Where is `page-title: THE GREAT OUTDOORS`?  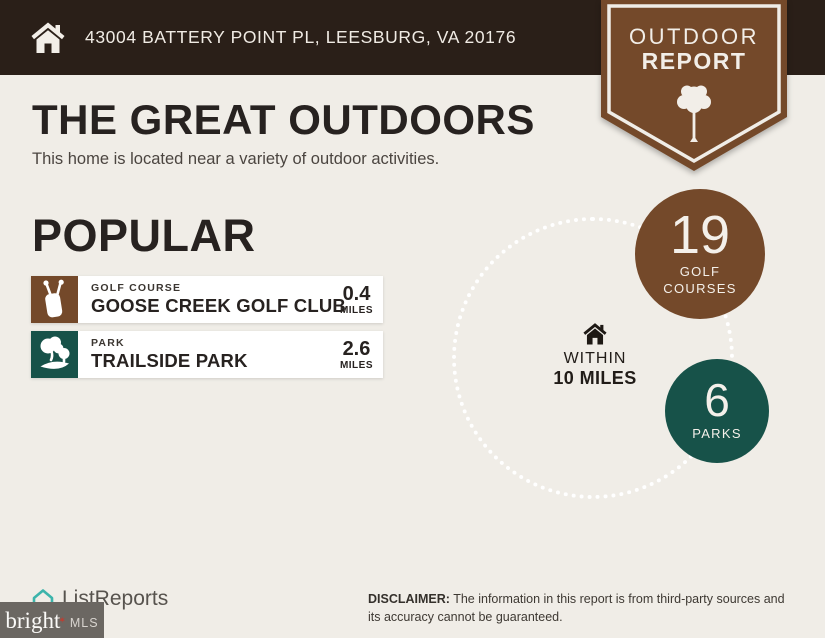
page-title: THE GREAT OUTDOORS is located at coordinates (283, 119).